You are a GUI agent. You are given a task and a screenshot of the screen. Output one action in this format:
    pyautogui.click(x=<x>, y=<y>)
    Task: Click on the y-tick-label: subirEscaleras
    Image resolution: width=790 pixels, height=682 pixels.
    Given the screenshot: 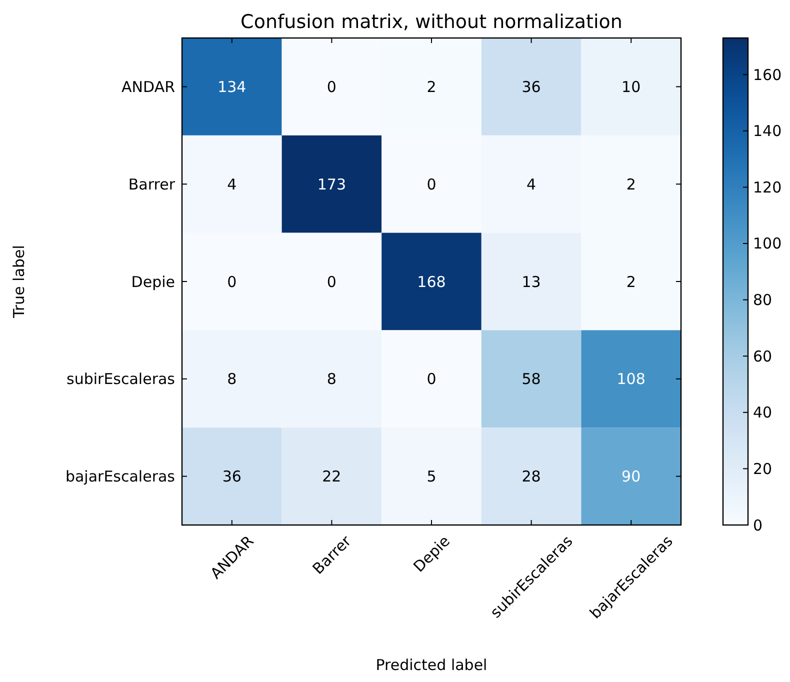 What is the action you would take?
    pyautogui.click(x=121, y=379)
    